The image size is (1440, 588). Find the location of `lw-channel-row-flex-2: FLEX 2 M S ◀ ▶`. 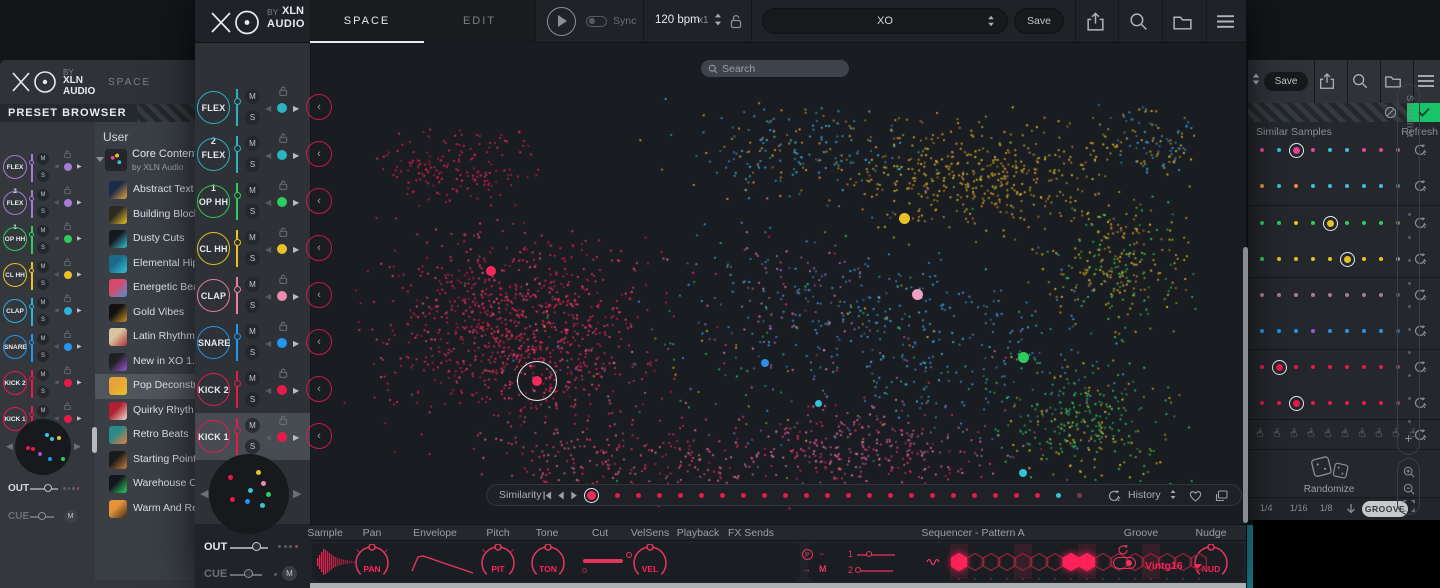

lw-channel-row-flex-2: FLEX 2 M S ◀ ▶ is located at coordinates (47, 172).